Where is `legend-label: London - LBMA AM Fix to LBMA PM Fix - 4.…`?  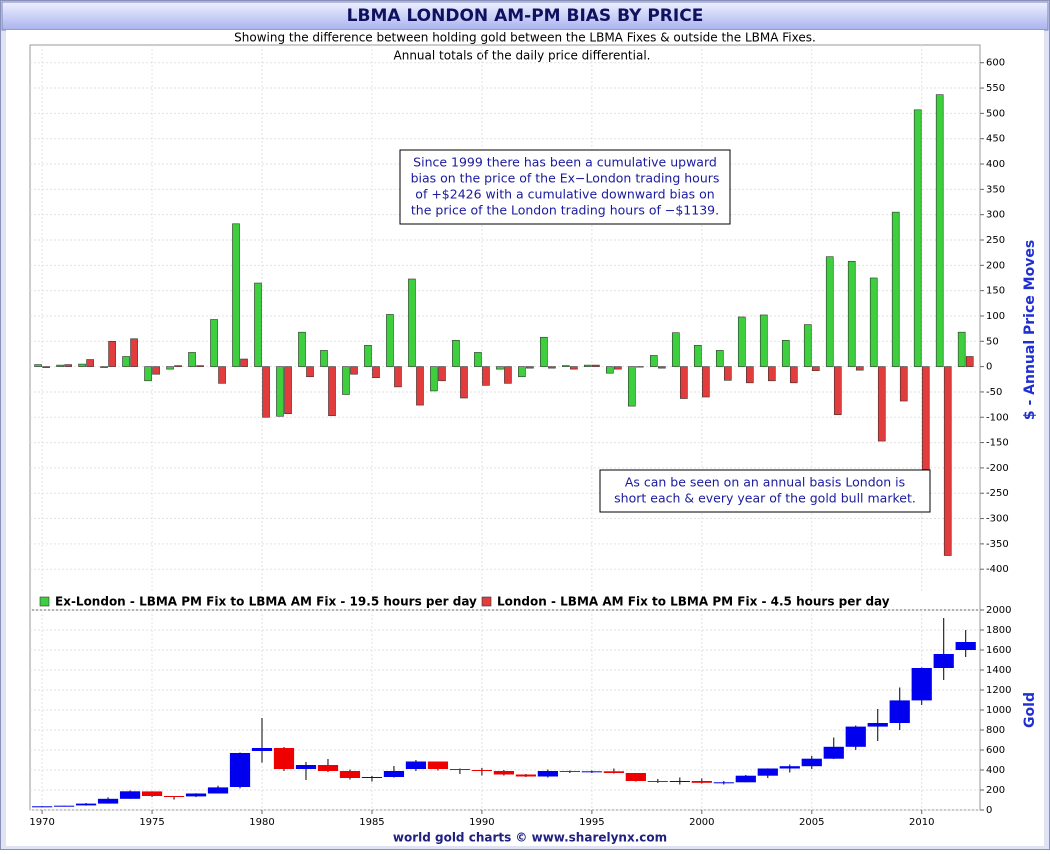
legend-label: London - LBMA AM Fix to LBMA PM Fix - 4.… is located at coordinates (693, 602).